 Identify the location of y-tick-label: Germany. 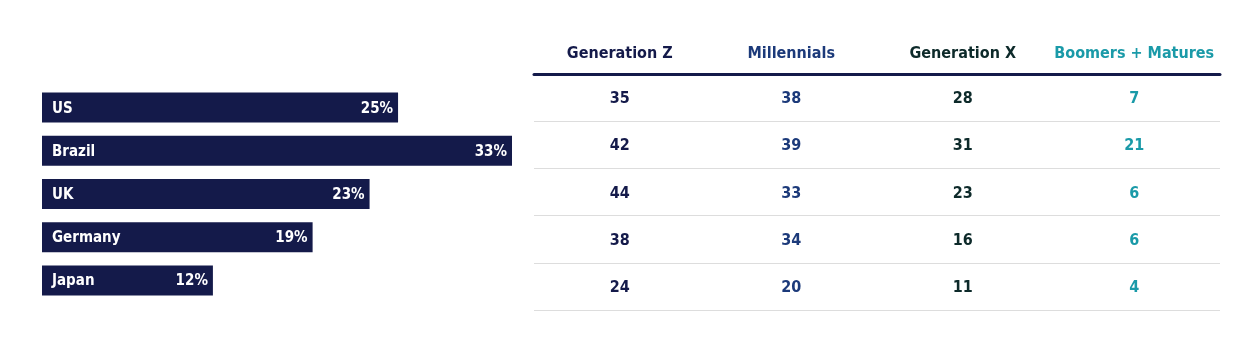
(86, 237).